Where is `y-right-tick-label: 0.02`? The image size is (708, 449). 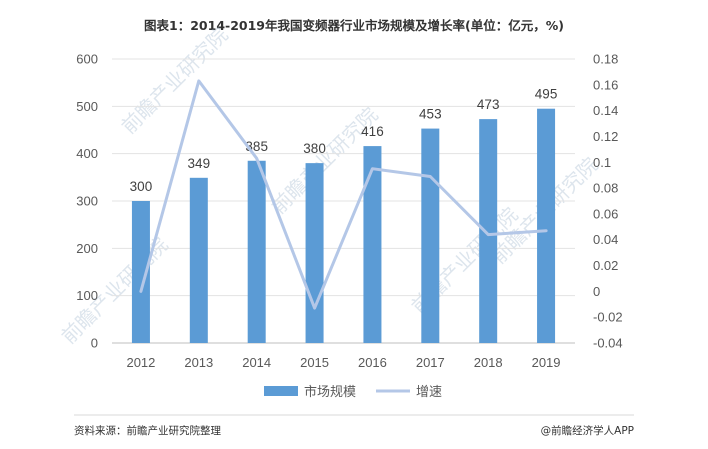
y-right-tick-label: 0.02 is located at coordinates (605, 265).